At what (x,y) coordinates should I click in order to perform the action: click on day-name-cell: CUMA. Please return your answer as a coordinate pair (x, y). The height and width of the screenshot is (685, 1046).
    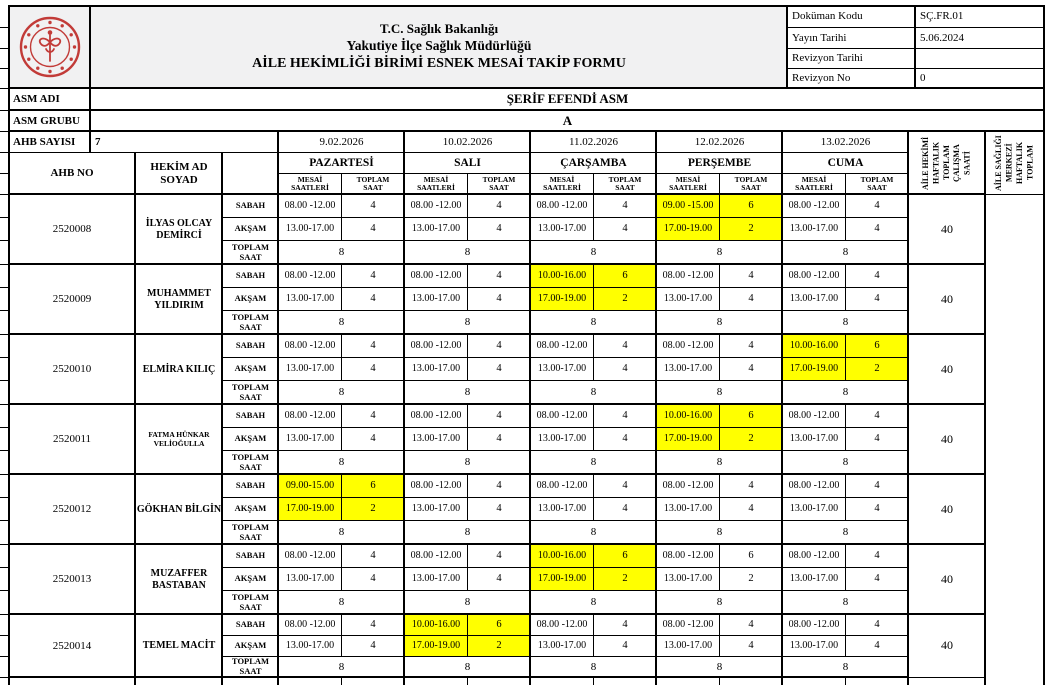
    Looking at the image, I should click on (845, 163).